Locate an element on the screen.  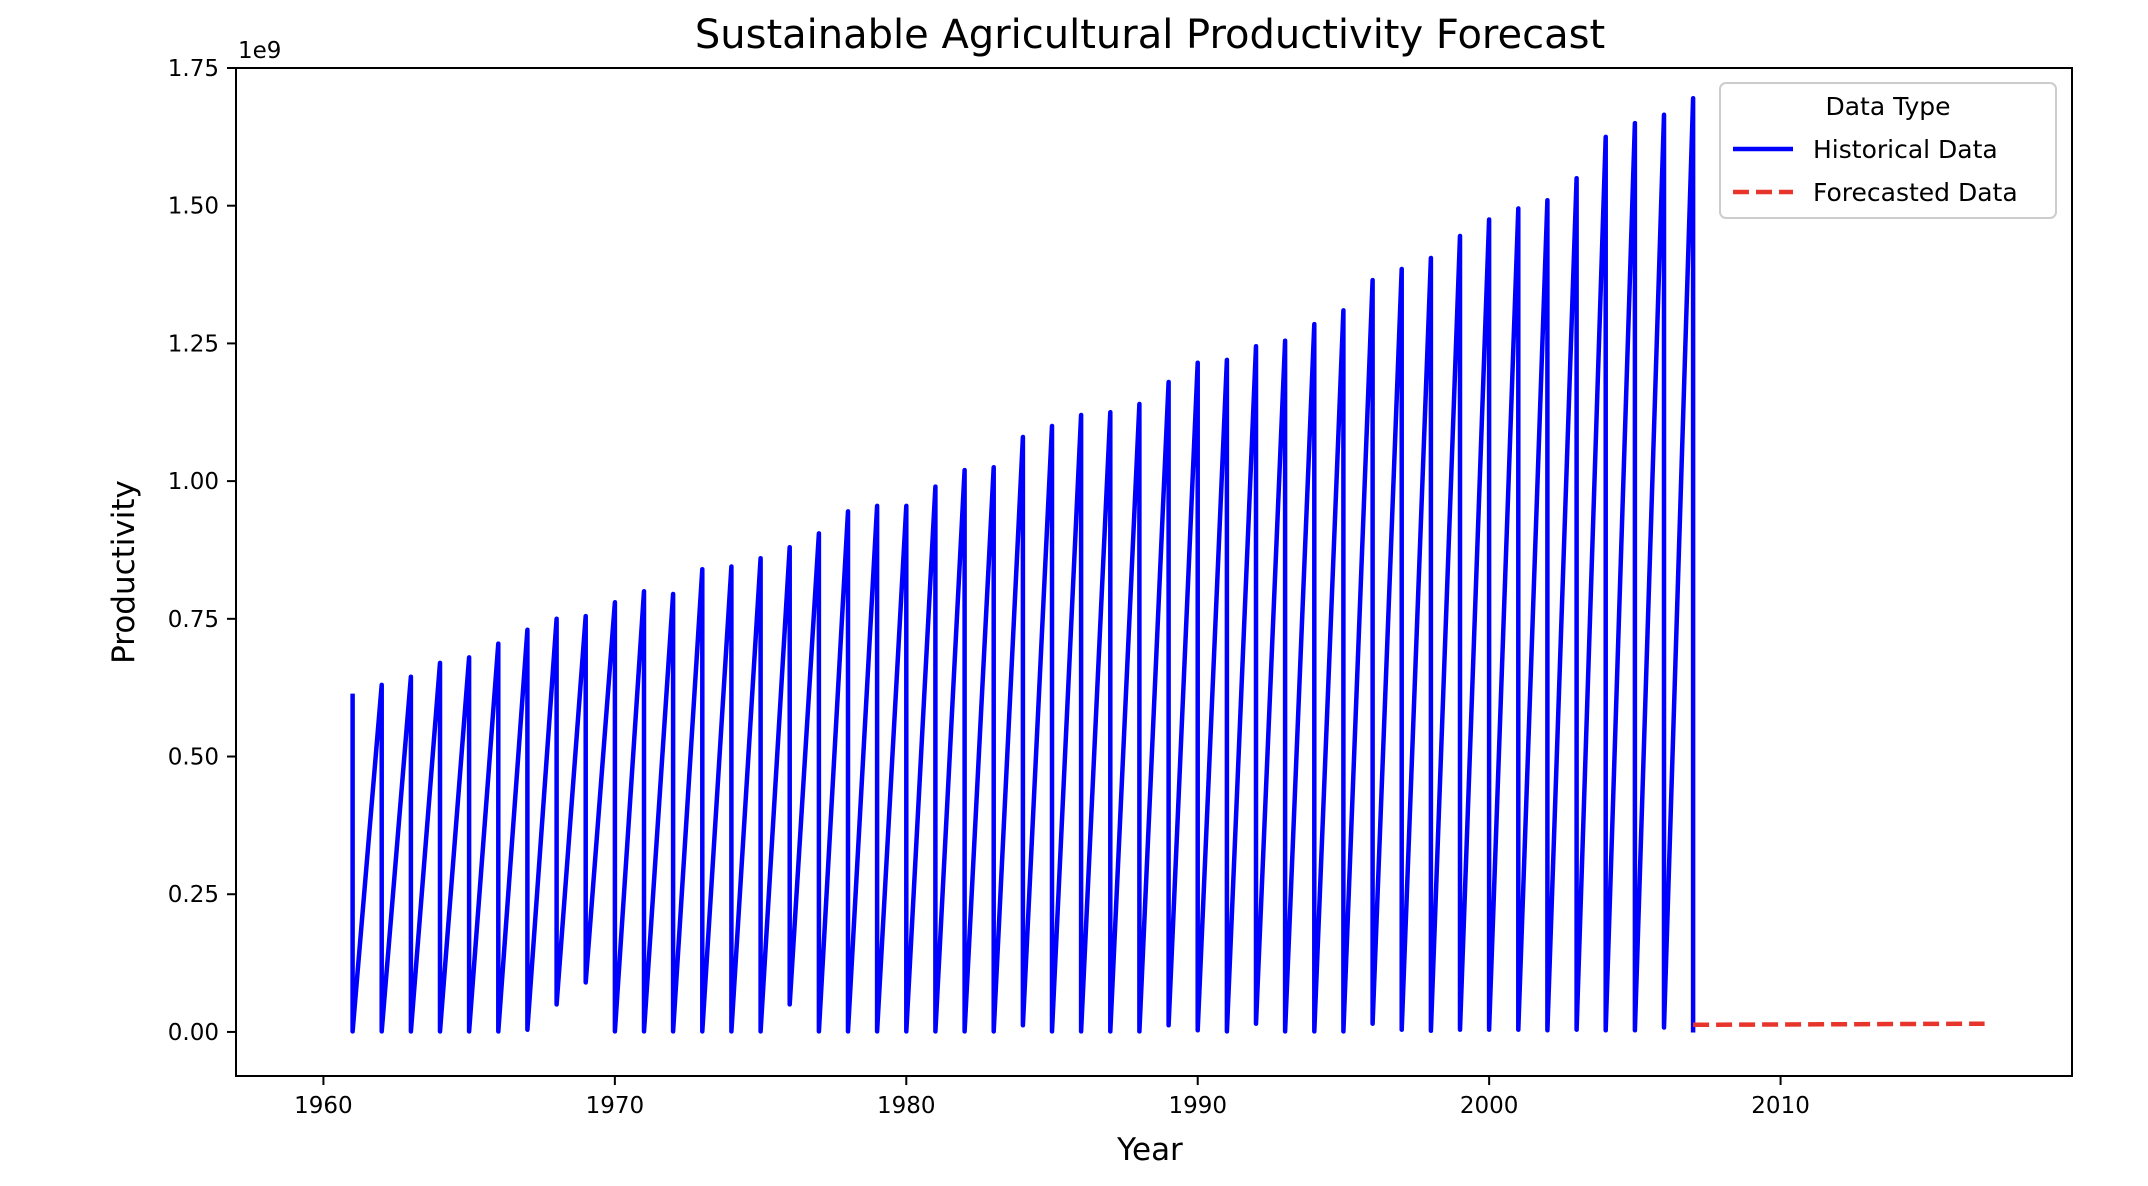
x-tick-label: 2000 is located at coordinates (1489, 1106).